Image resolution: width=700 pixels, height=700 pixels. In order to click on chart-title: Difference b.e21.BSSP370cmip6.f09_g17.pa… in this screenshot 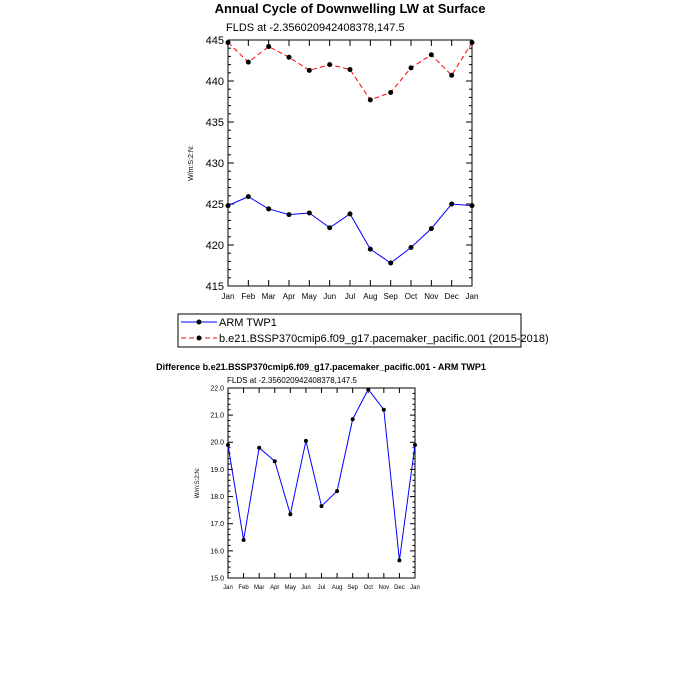, I will do `click(321, 367)`.